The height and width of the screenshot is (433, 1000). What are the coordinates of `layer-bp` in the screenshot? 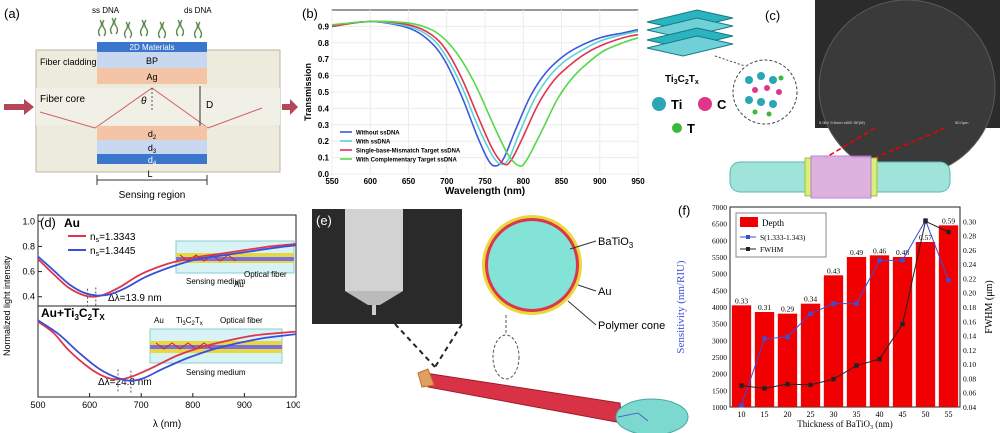 It's located at (152, 60).